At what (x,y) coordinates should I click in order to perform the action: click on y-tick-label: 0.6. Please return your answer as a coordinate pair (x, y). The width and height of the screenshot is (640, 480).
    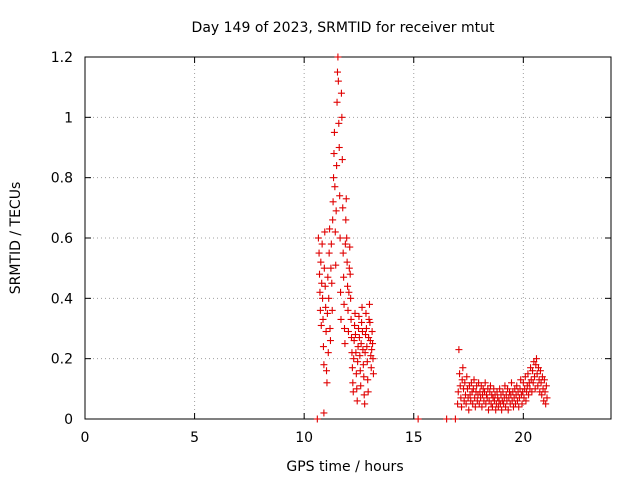
    Looking at the image, I should click on (62, 239).